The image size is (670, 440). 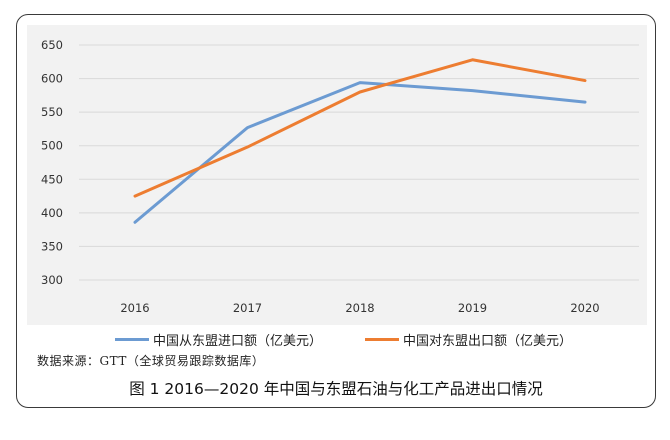 I want to click on x-tick-labels: 2016 2017 2018 2019 2020, so click(x=359, y=308).